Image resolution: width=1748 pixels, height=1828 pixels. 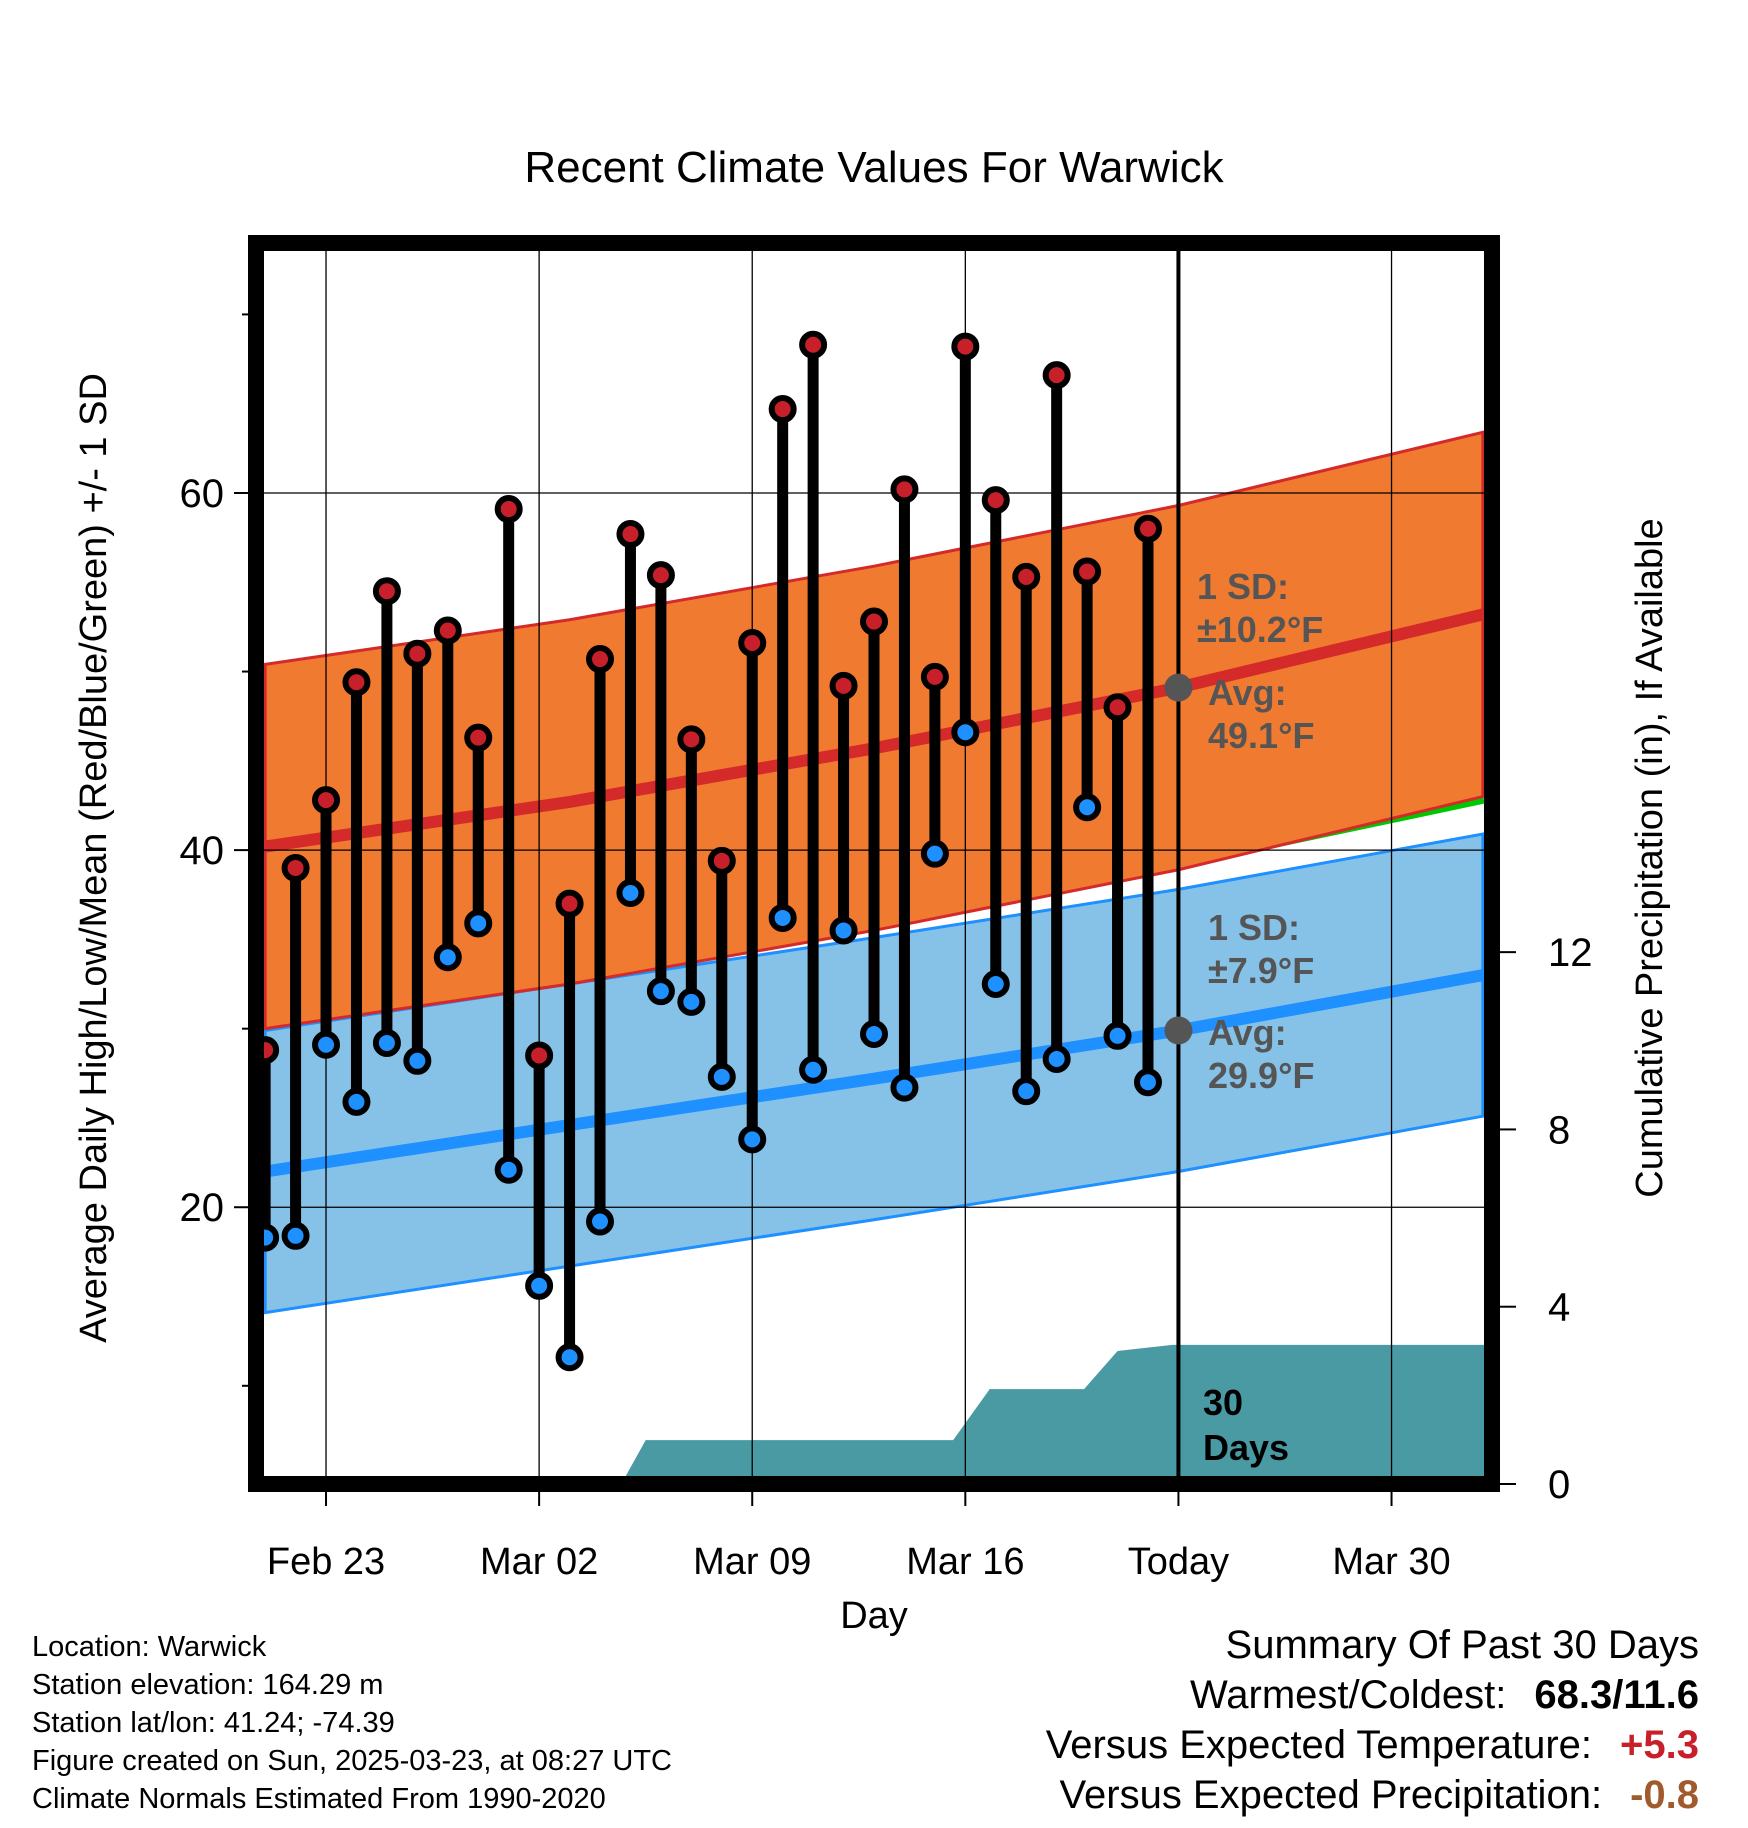 What do you see at coordinates (1331, 1795) in the screenshot?
I see `precip-anomaly-label: Versus Expected Precipitation:` at bounding box center [1331, 1795].